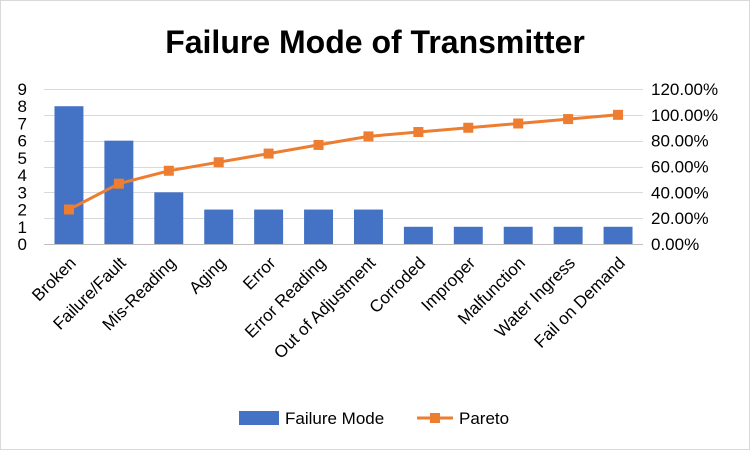 The width and height of the screenshot is (750, 450). Describe the element at coordinates (168, 170) in the screenshot. I see `pareto-marker-mis-reading` at that location.